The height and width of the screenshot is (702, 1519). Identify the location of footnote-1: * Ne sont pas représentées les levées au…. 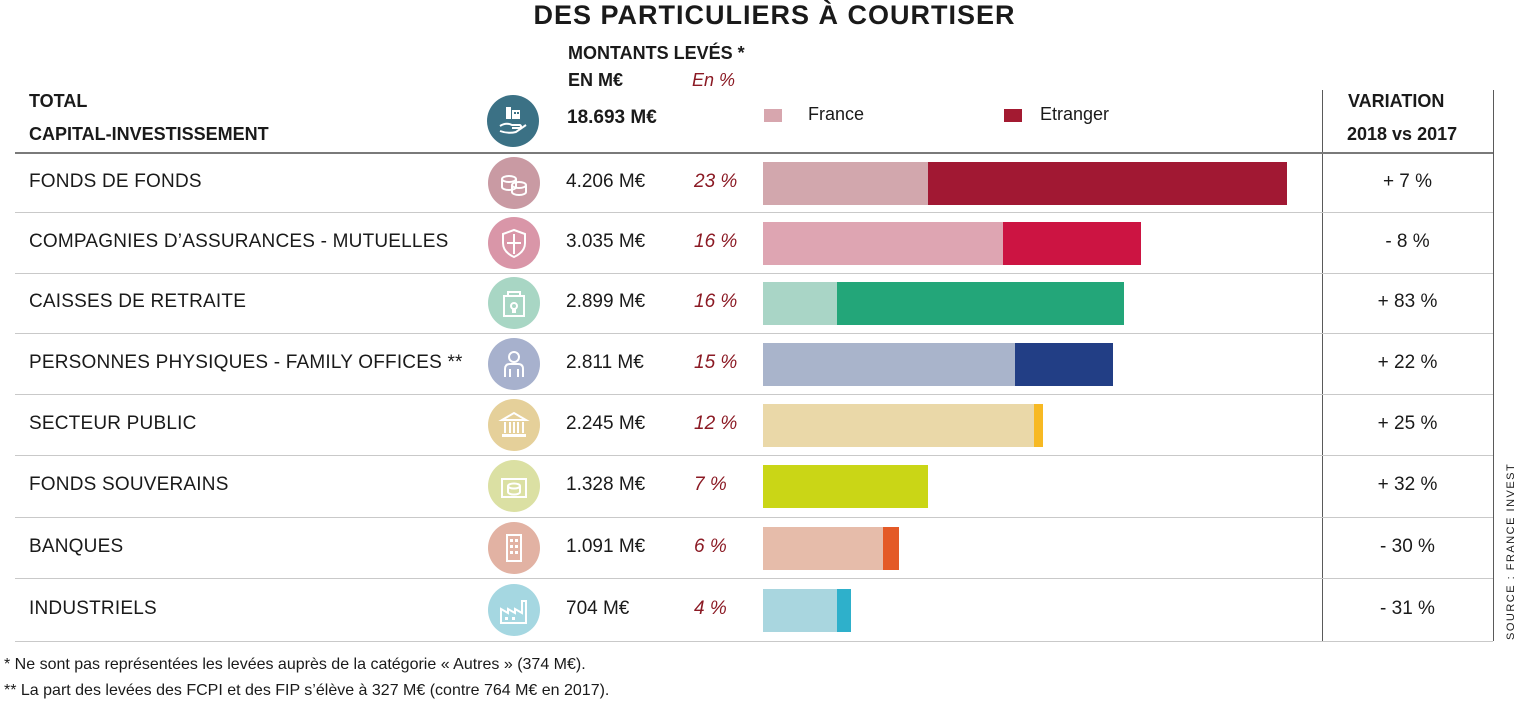
(295, 664).